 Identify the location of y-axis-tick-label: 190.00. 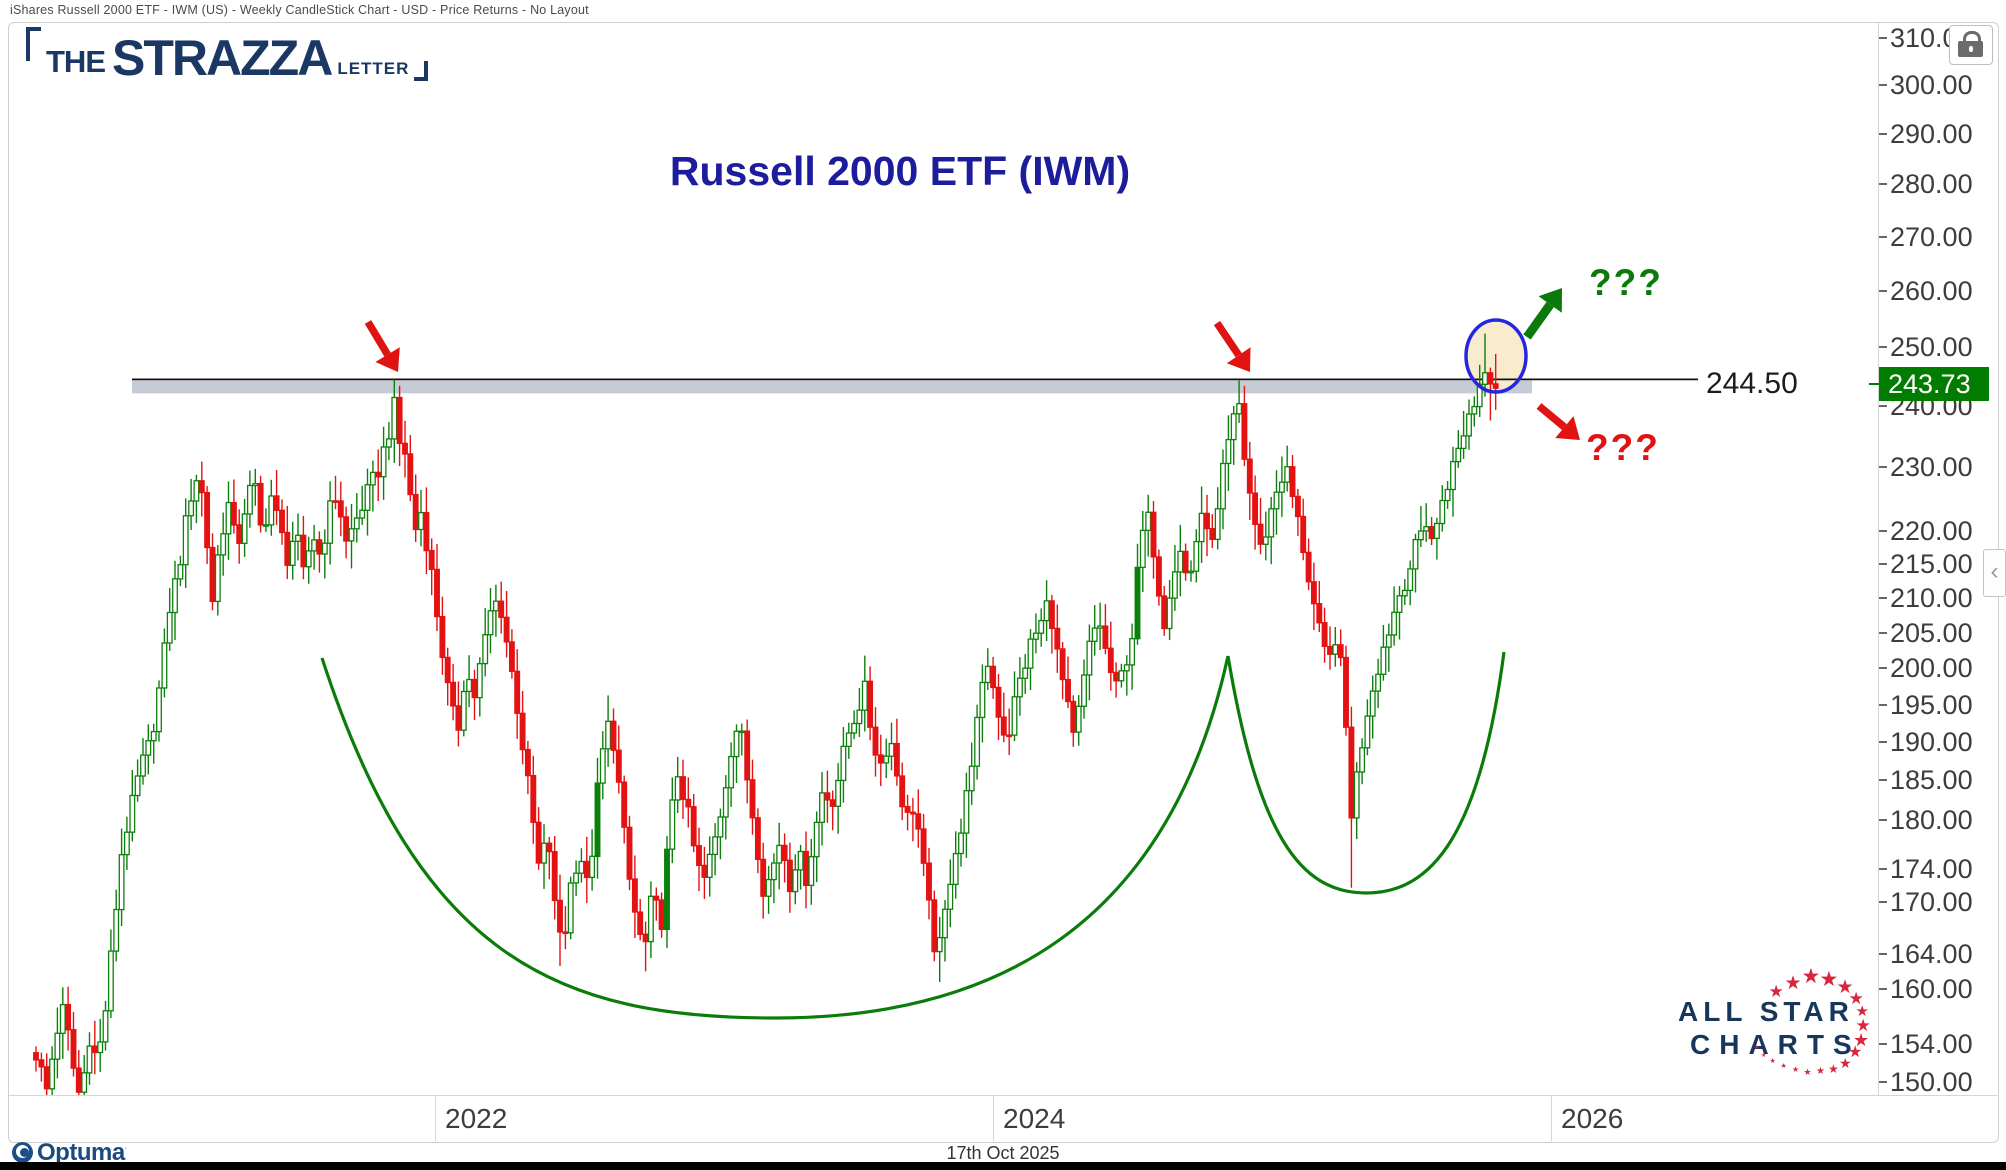
(1931, 742).